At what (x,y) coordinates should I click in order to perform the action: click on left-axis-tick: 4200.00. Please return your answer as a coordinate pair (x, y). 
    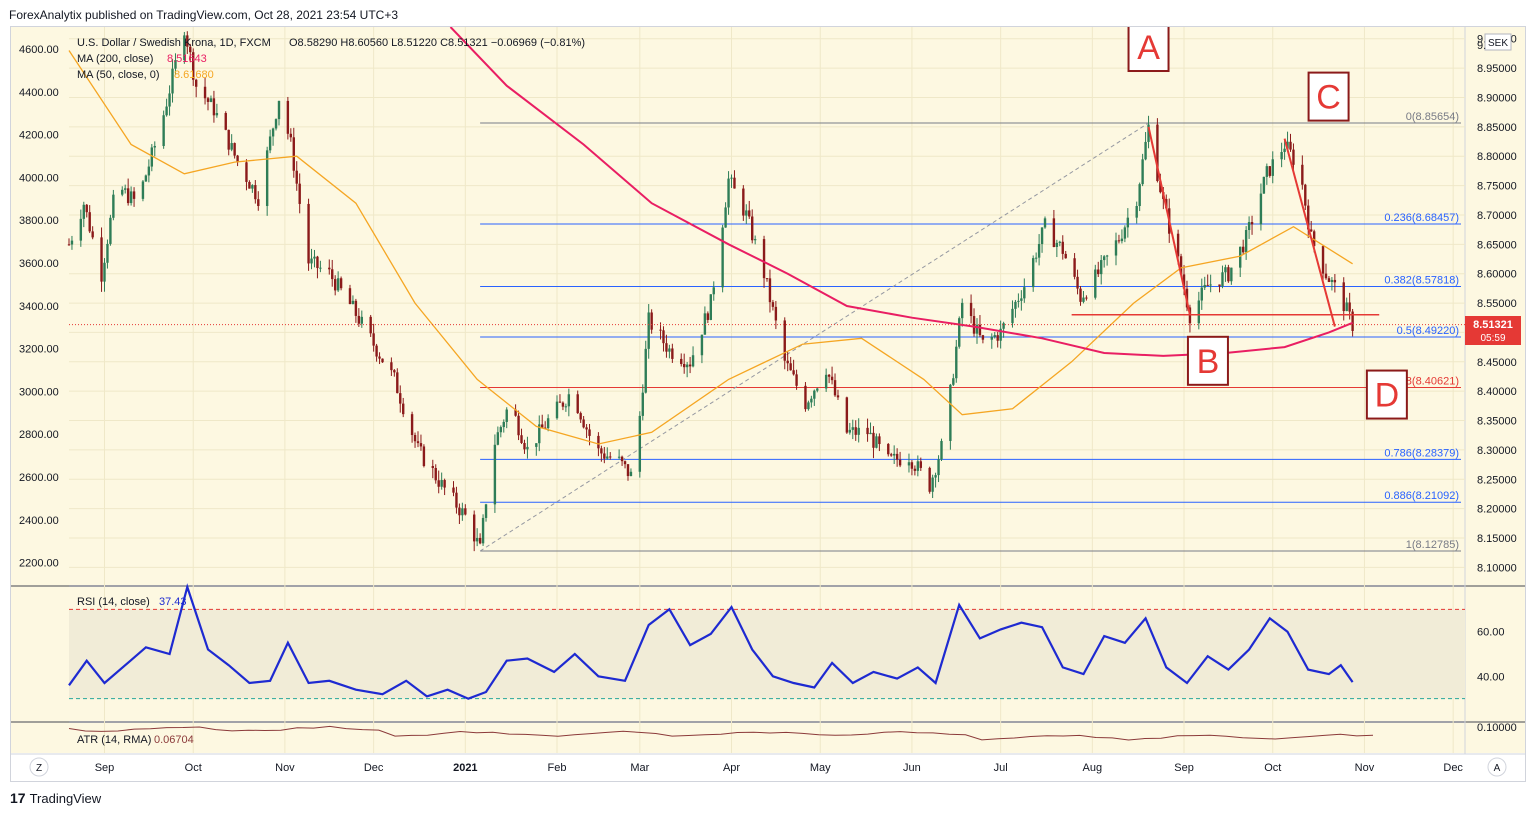
    Looking at the image, I should click on (39, 136).